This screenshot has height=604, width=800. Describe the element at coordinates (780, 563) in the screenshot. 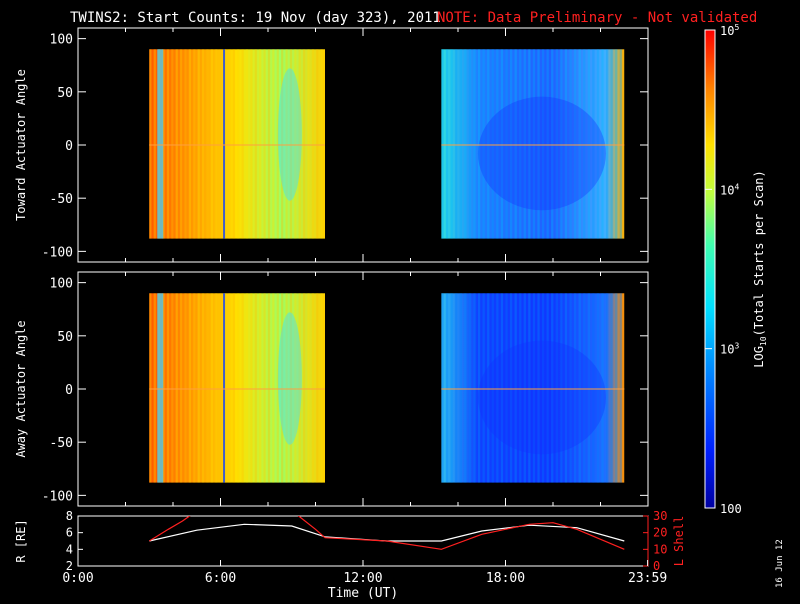

I see `date-stamp: 16 Jun 12` at that location.